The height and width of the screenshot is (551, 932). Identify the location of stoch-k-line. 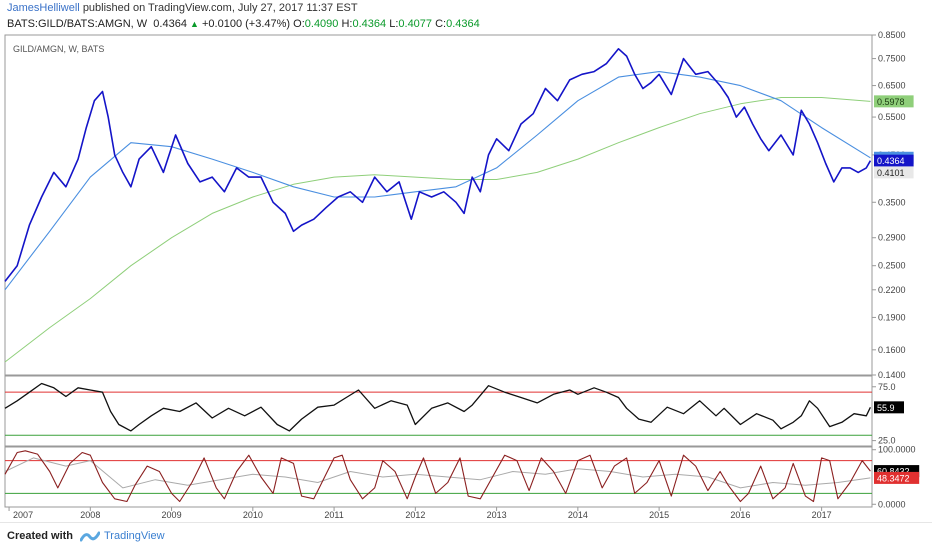
(437, 476).